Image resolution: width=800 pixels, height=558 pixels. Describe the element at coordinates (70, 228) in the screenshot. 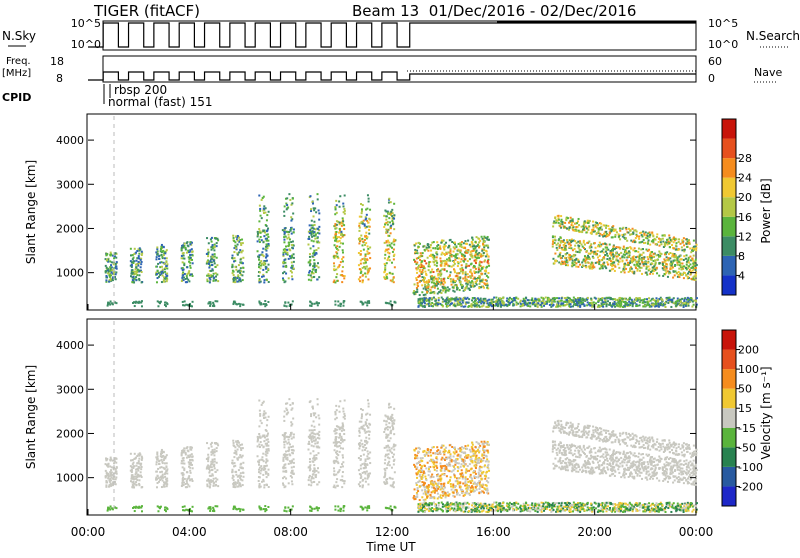

I see `ytick-label: 2000` at that location.